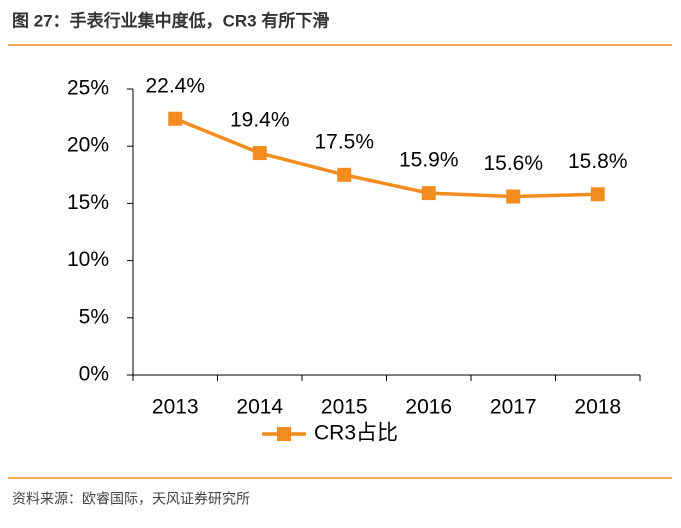 The height and width of the screenshot is (528, 681). Describe the element at coordinates (88, 259) in the screenshot. I see `y-tick-label: 10%` at that location.